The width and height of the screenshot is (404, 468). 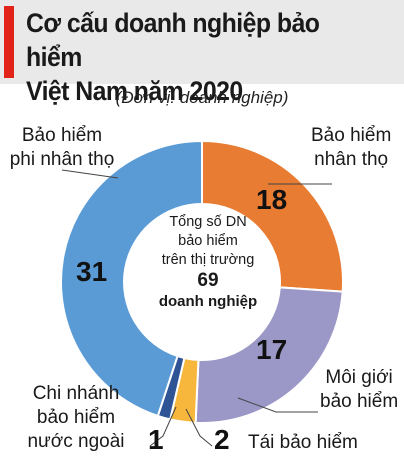 I want to click on slice-label-tai-bao-hiem: Tái bảo hiểm, so click(x=303, y=443).